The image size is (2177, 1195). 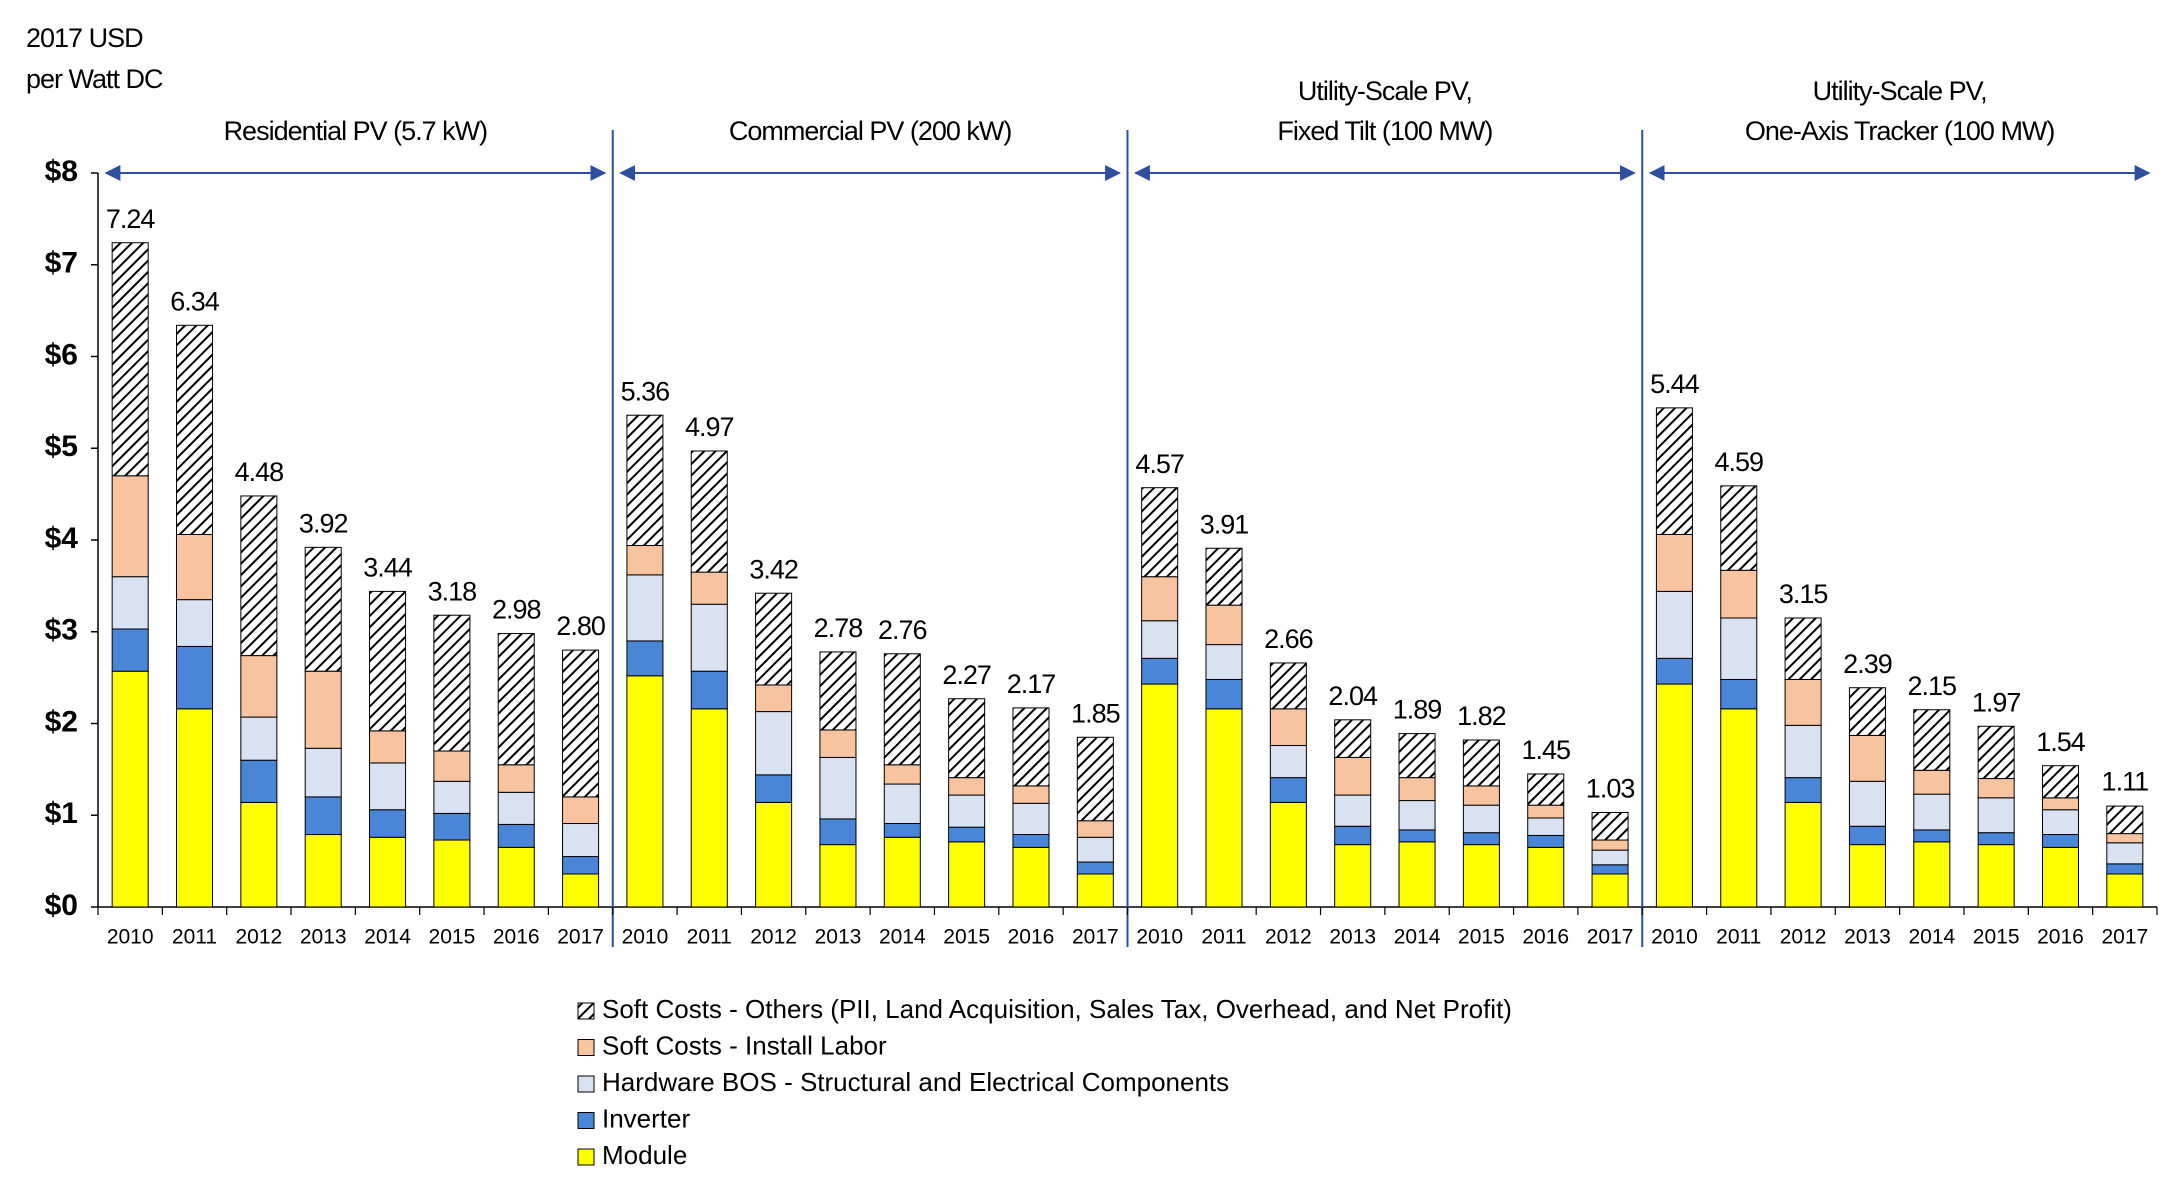 What do you see at coordinates (61, 263) in the screenshot?
I see `y-tick-label: $7` at bounding box center [61, 263].